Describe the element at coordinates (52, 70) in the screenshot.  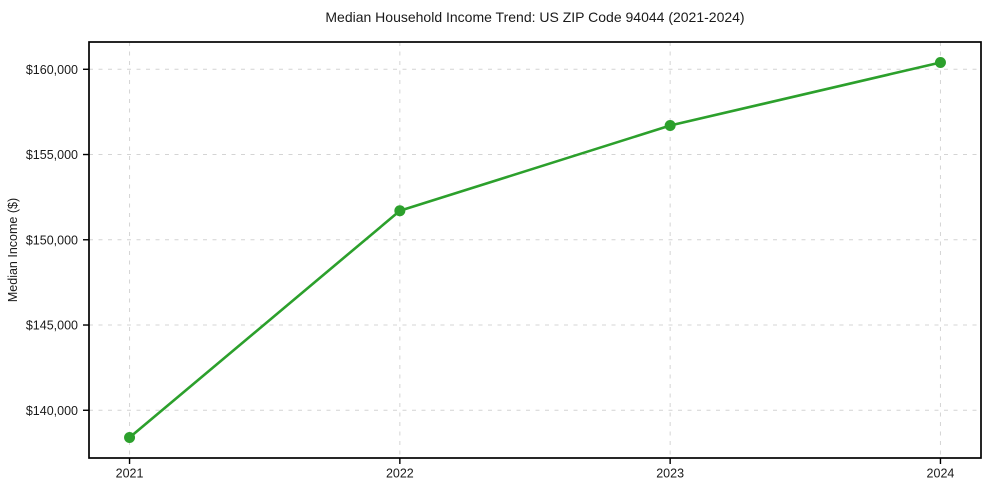
I see `y-tick-label: $160,000` at that location.